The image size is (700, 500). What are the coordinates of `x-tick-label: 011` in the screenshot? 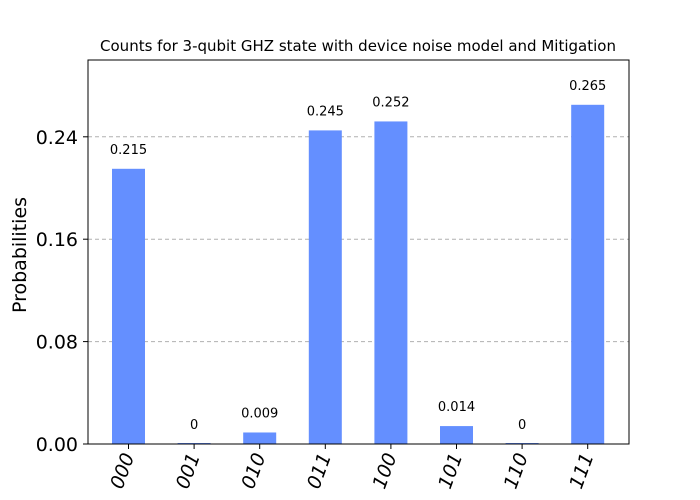 It's located at (319, 471).